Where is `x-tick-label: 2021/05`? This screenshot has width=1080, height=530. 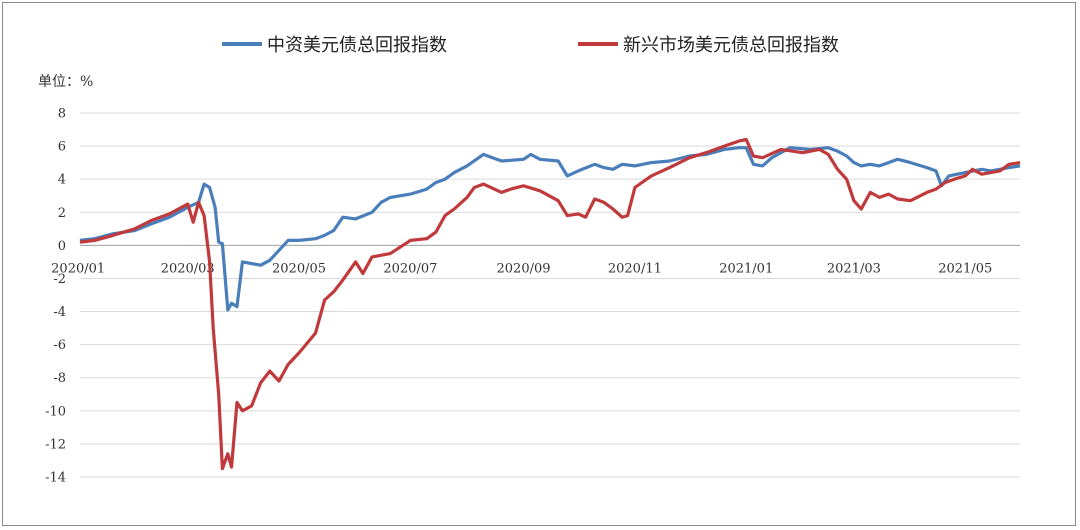 x-tick-label: 2021/05 is located at coordinates (965, 268).